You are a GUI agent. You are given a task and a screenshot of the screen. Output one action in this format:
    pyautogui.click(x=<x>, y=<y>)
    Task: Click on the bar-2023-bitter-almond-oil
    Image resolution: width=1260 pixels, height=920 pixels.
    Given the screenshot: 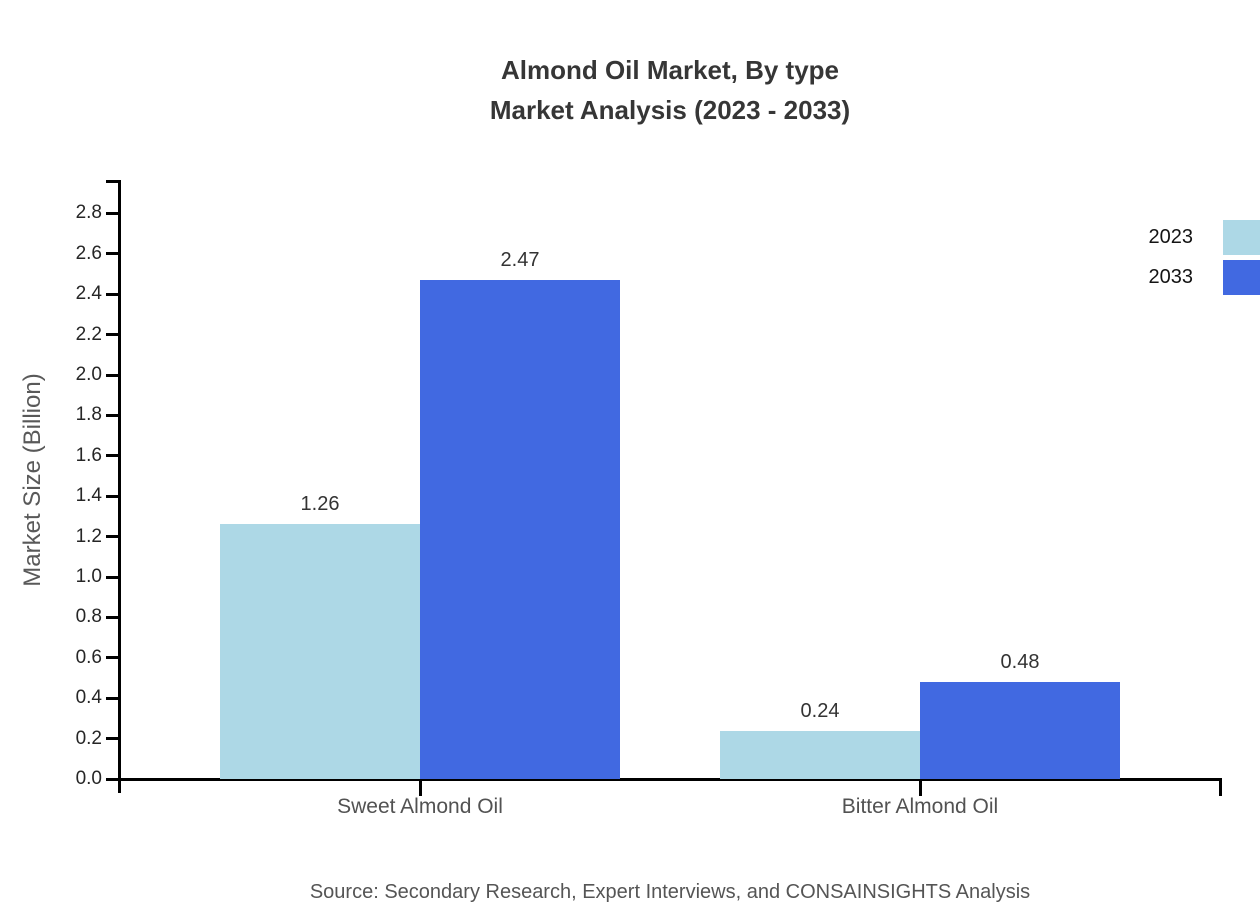 What is the action you would take?
    pyautogui.click(x=820, y=754)
    